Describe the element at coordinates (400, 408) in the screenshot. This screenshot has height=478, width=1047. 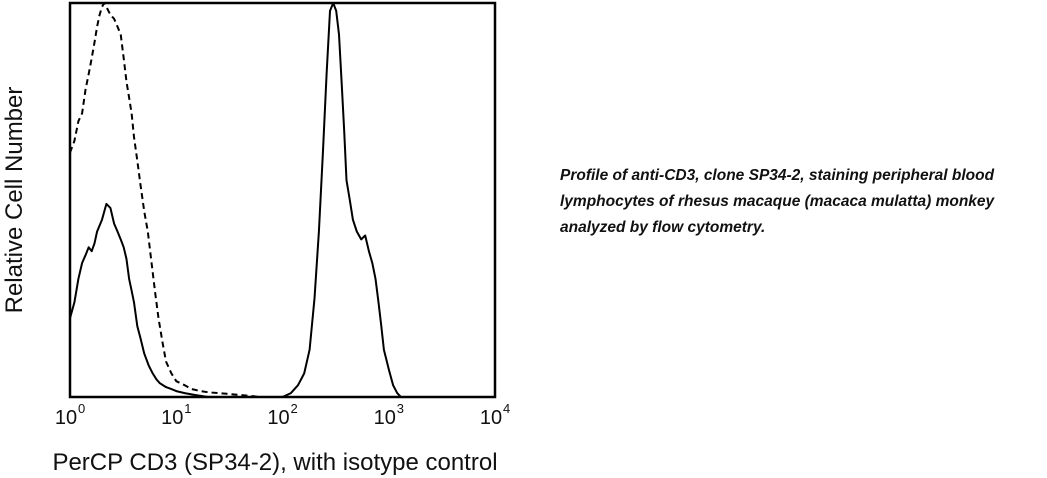
I see `x-tick-exponent: 3` at that location.